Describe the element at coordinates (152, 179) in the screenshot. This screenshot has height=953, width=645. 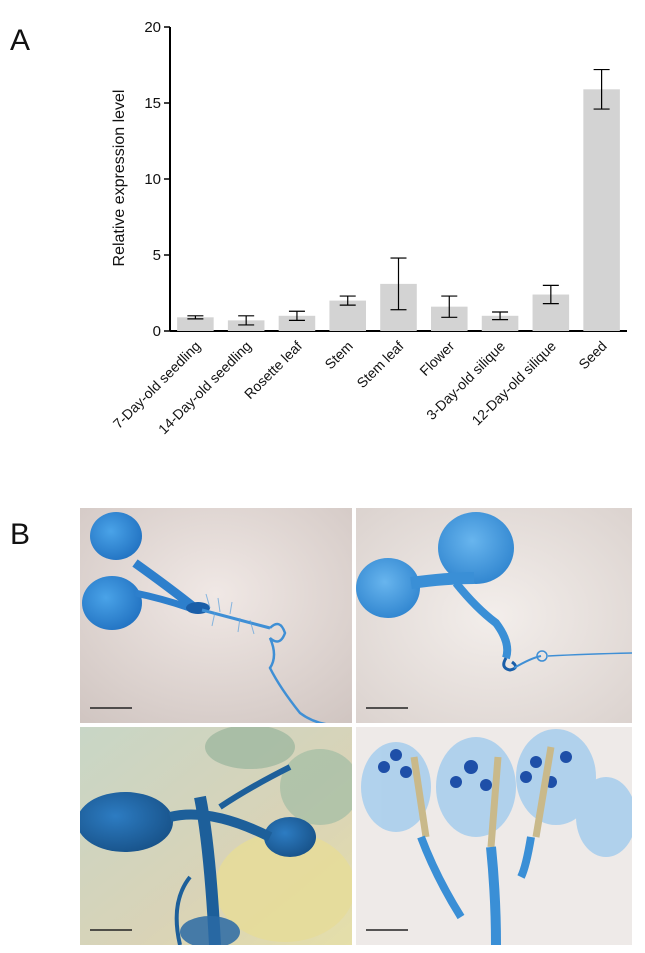
I see `y-tick-label-2: 10` at that location.